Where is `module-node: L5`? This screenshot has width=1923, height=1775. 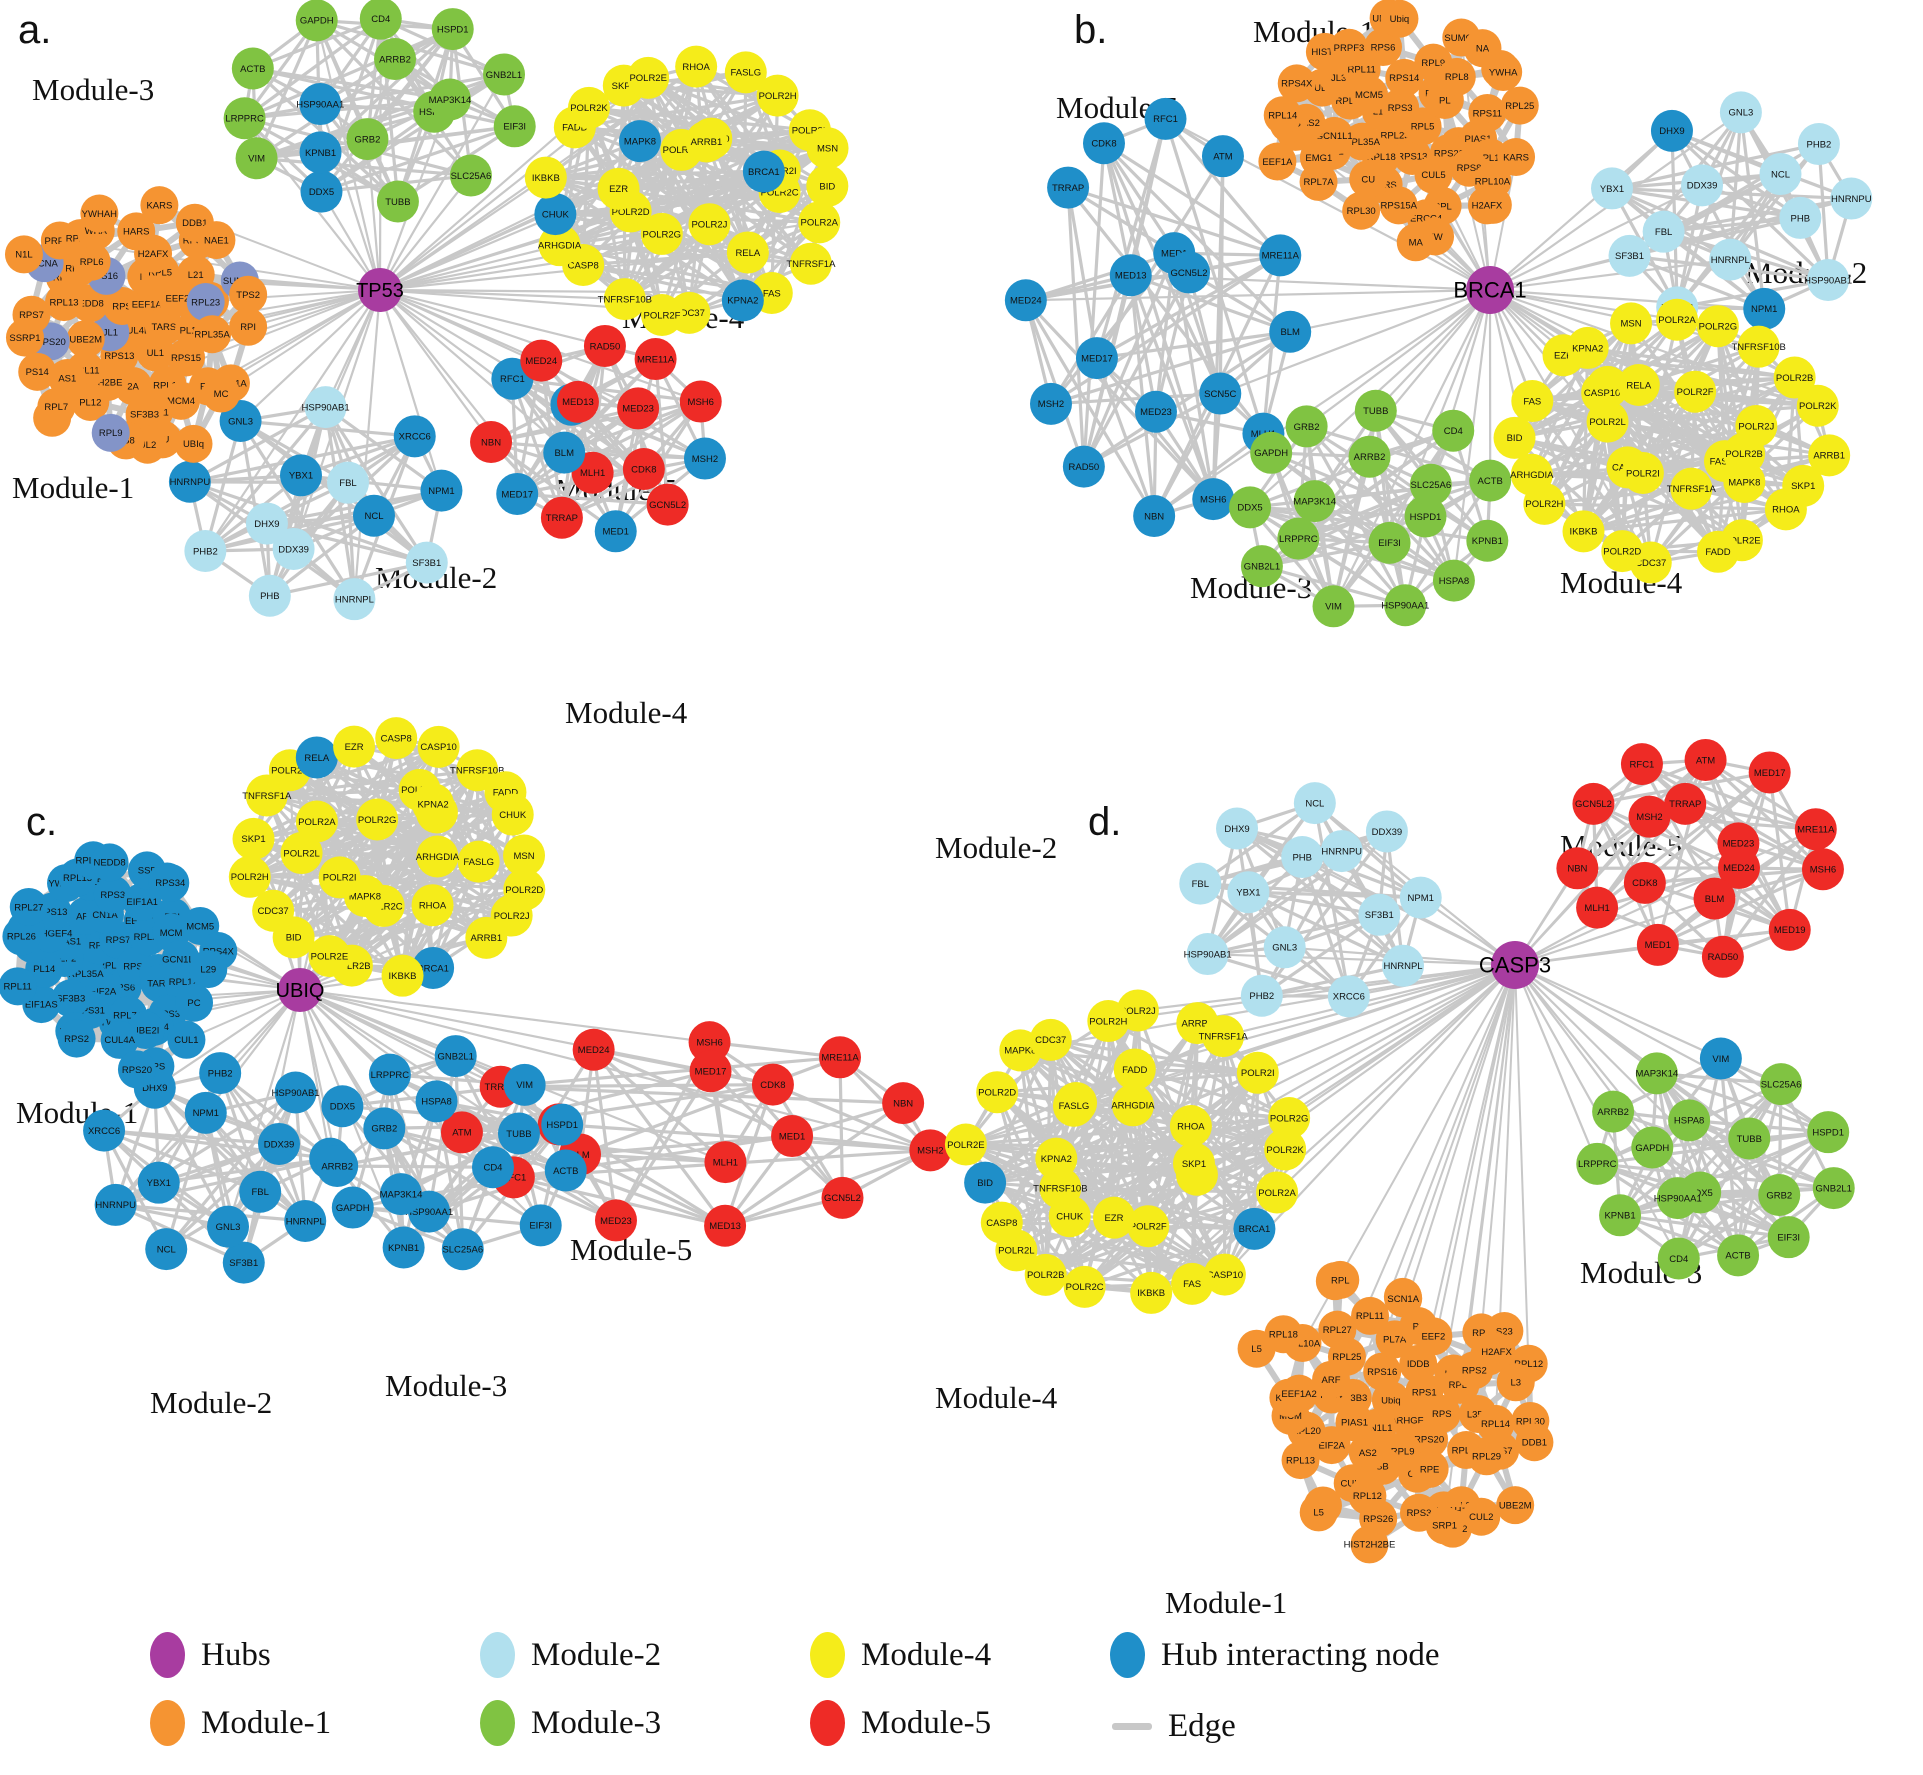
module-node: L5 is located at coordinates (1318, 1512).